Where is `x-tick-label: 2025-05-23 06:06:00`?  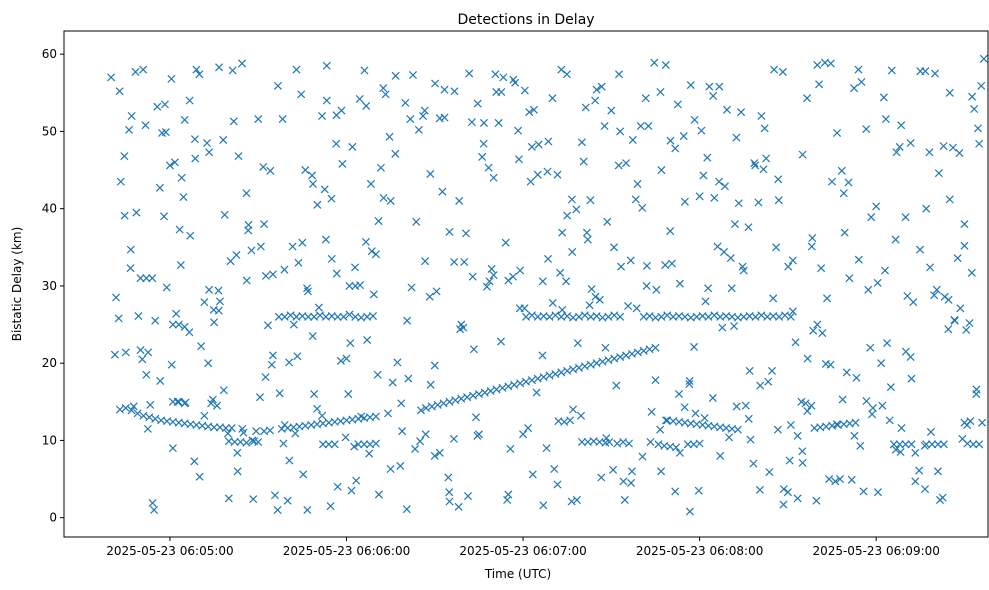
x-tick-label: 2025-05-23 06:06:00 is located at coordinates (346, 551).